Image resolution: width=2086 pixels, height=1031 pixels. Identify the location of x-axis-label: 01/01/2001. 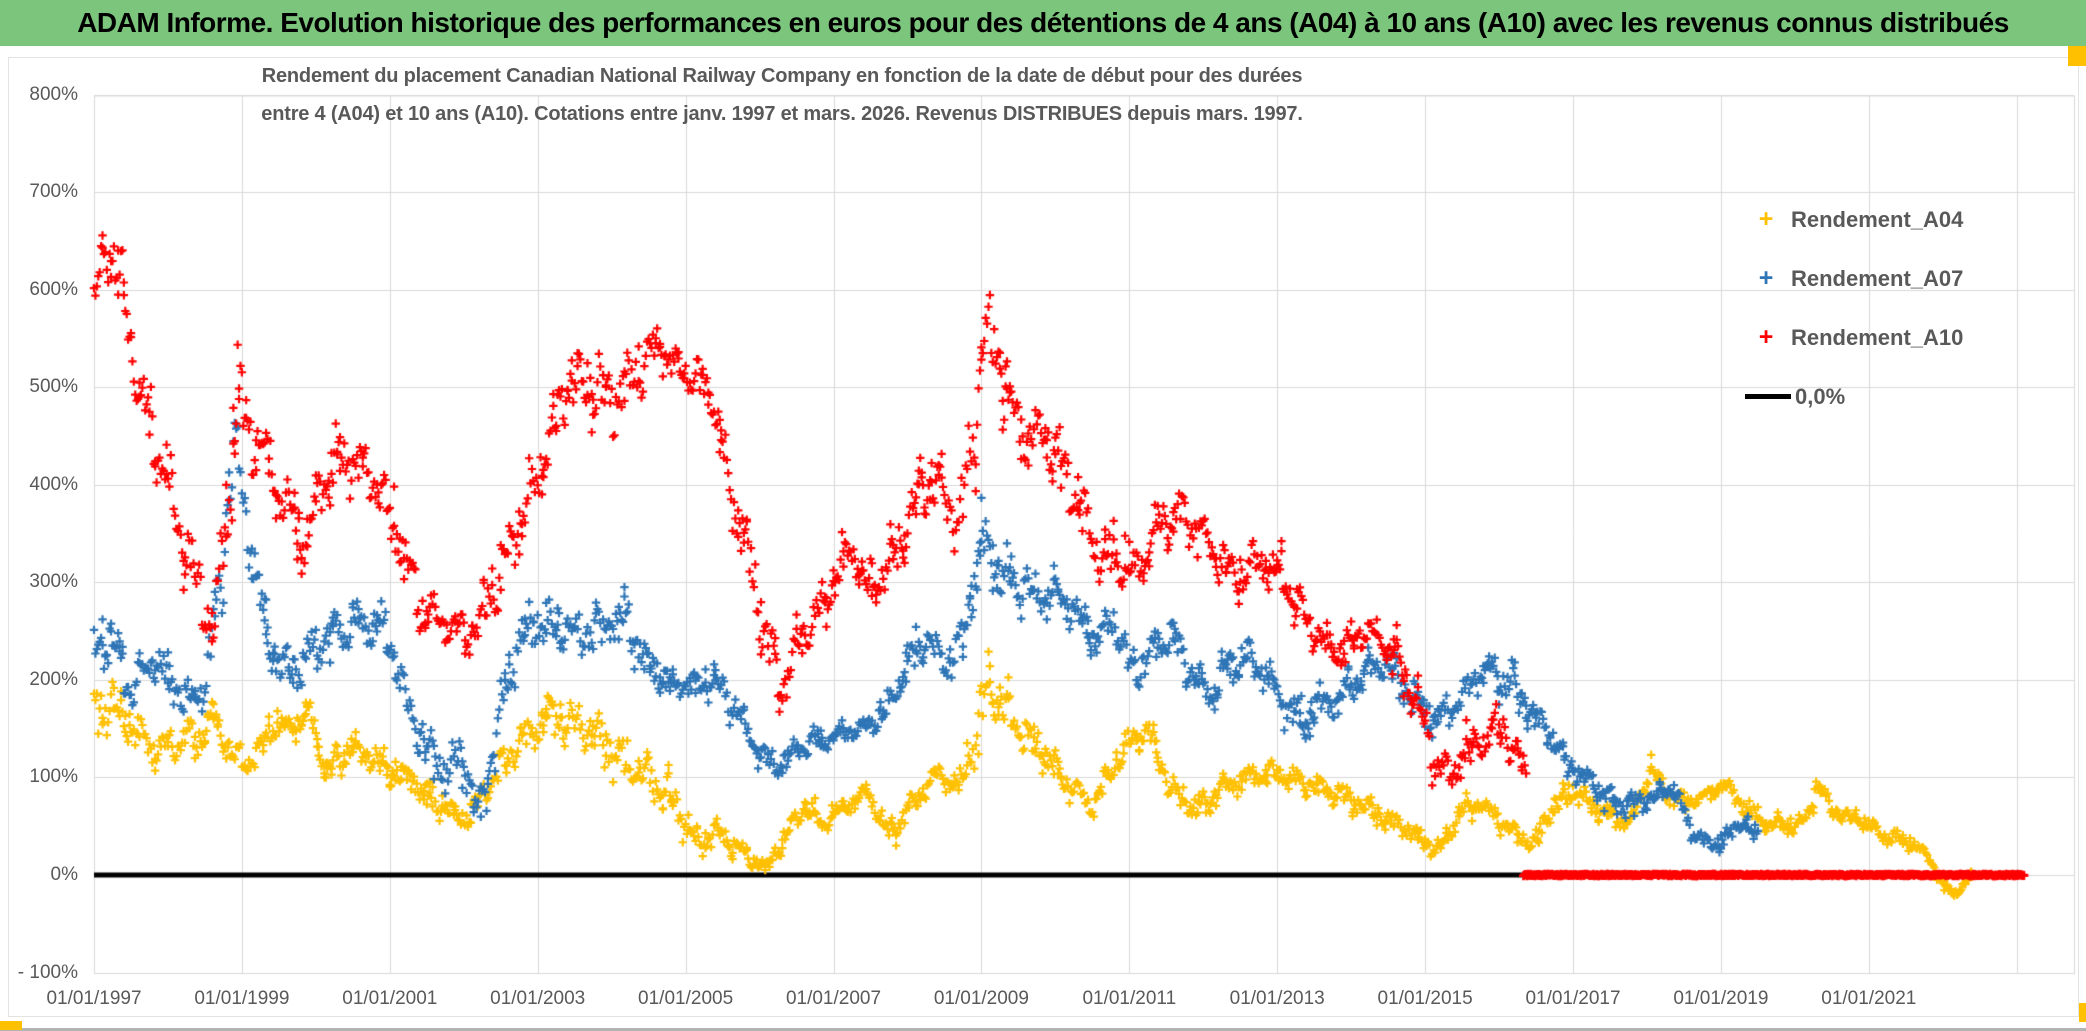
(390, 998).